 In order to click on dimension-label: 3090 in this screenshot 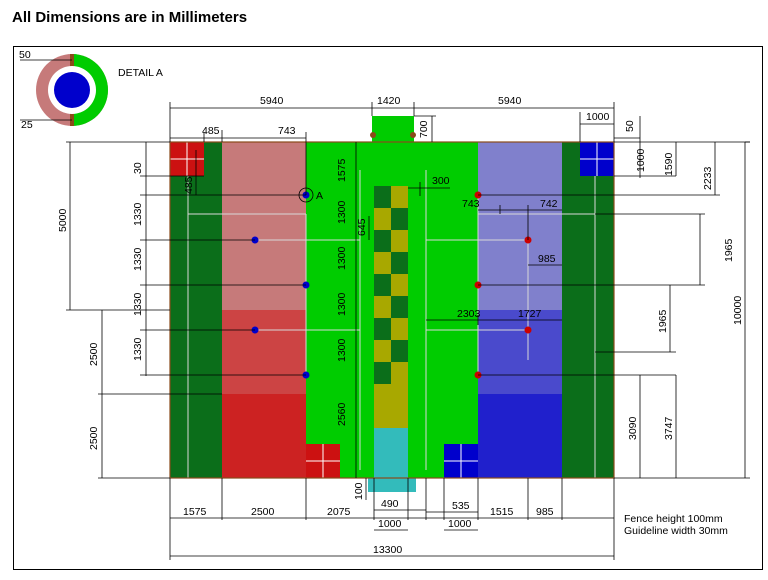, I will do `click(633, 428)`.